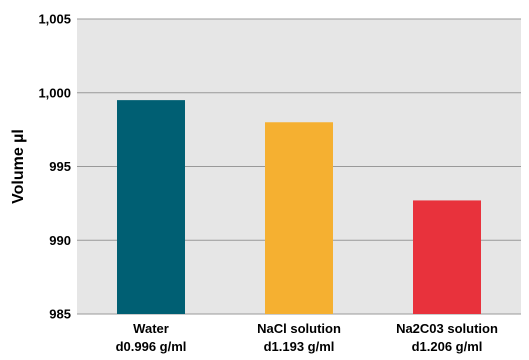 The height and width of the screenshot is (360, 529). Describe the element at coordinates (60, 166) in the screenshot. I see `y-tick-label: 995` at that location.